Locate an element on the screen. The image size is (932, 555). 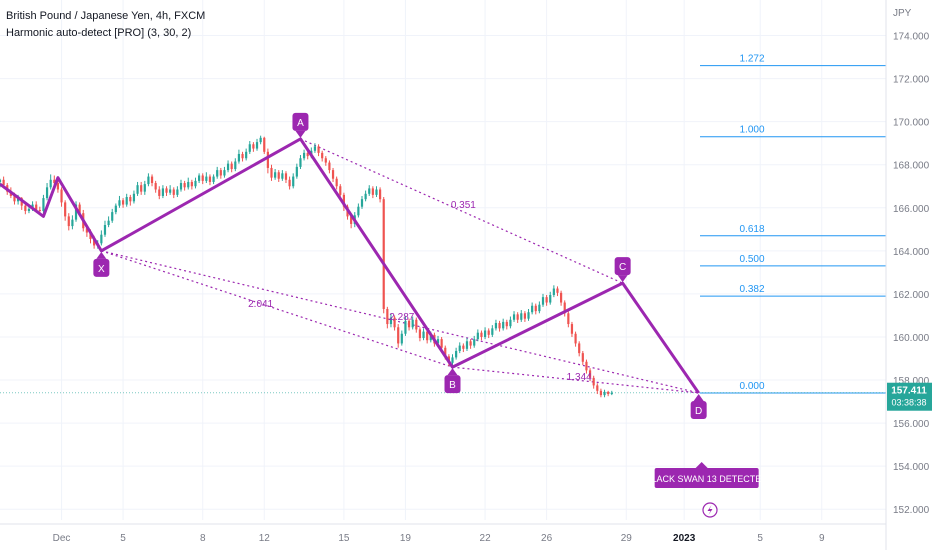
banner-box is located at coordinates (706, 478).